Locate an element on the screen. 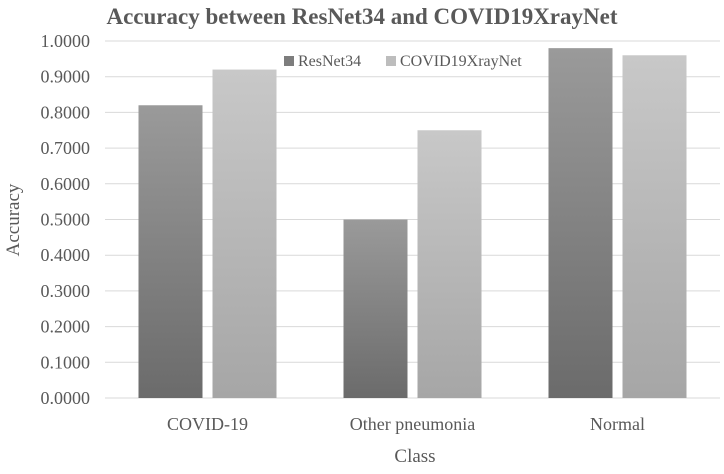  bar-resnet34-other-pneumonia is located at coordinates (375, 308).